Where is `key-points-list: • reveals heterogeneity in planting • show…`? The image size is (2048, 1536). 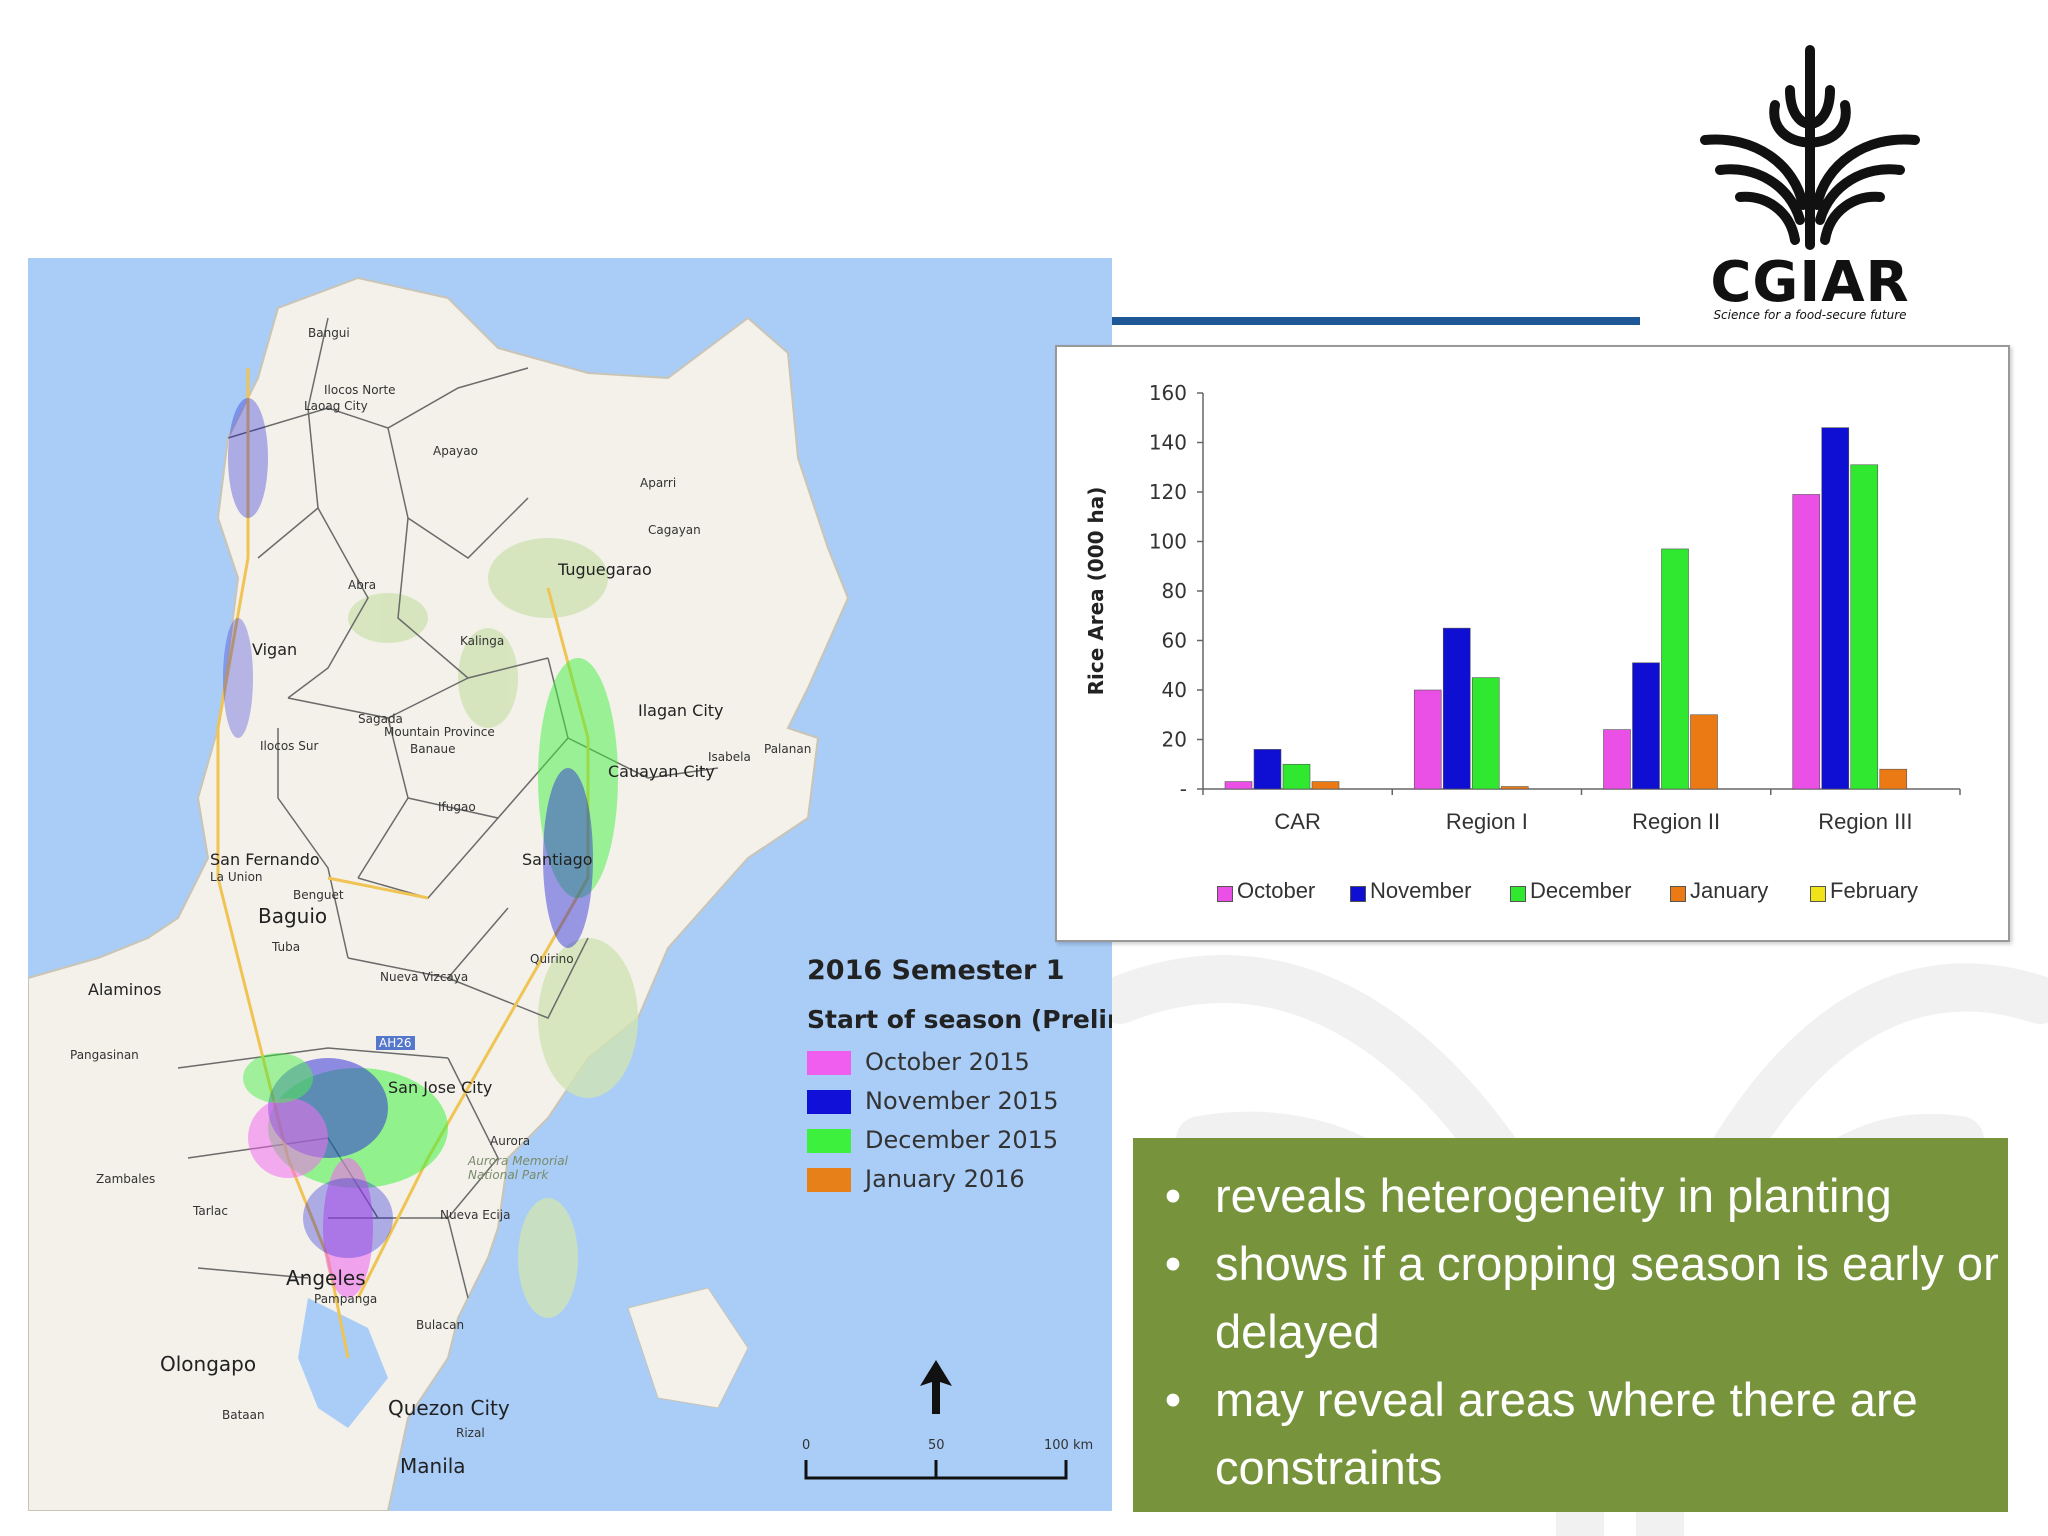 key-points-list: • reveals heterogeneity in planting • show… is located at coordinates (1570, 1332).